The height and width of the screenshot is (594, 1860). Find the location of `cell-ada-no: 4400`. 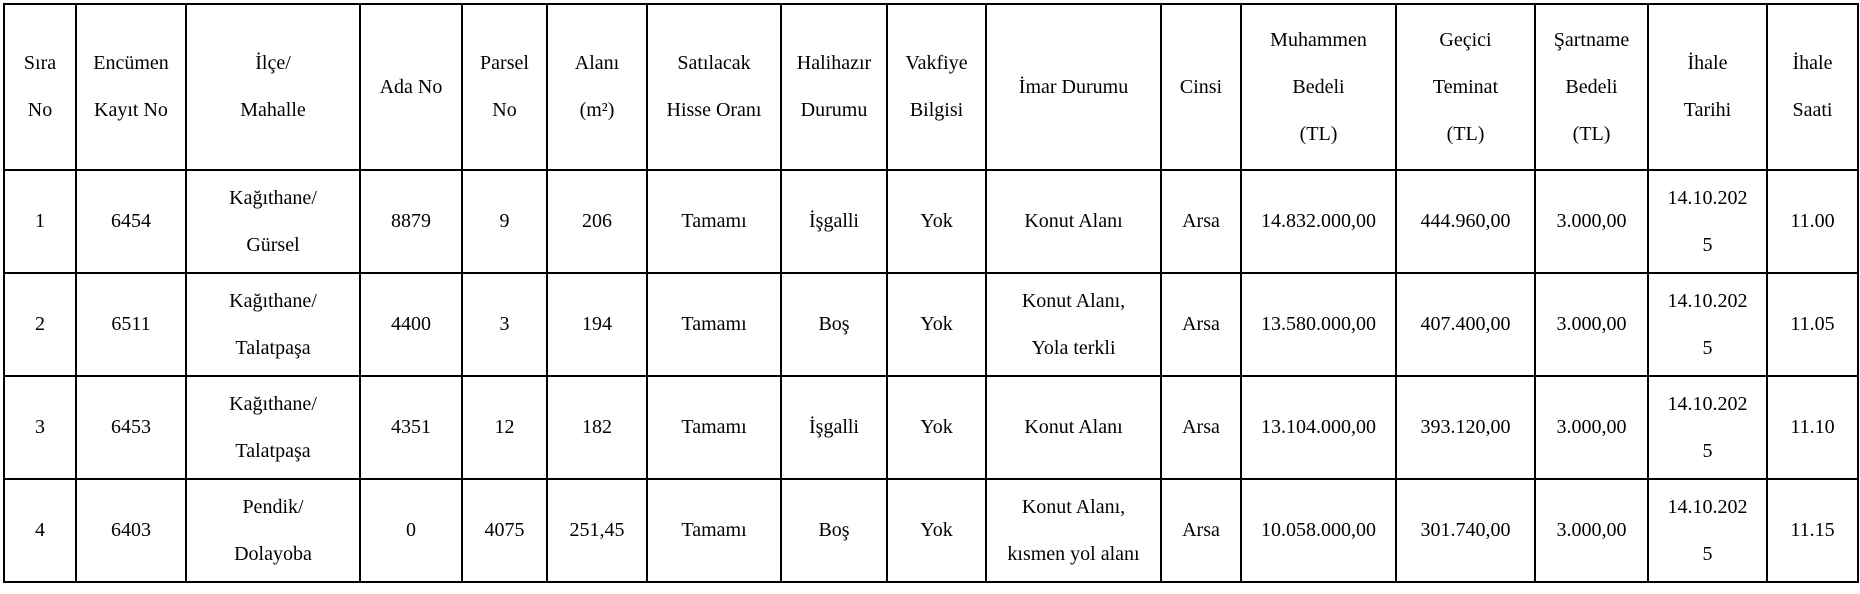

cell-ada-no: 4400 is located at coordinates (411, 324).